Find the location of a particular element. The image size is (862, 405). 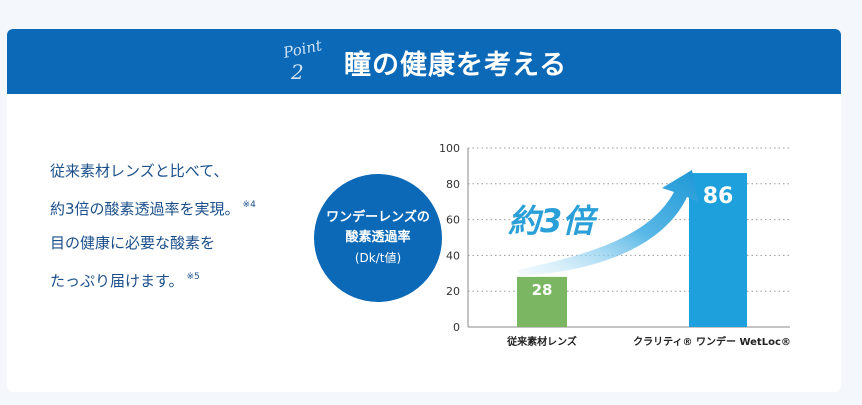

bar-conventional is located at coordinates (542, 301).